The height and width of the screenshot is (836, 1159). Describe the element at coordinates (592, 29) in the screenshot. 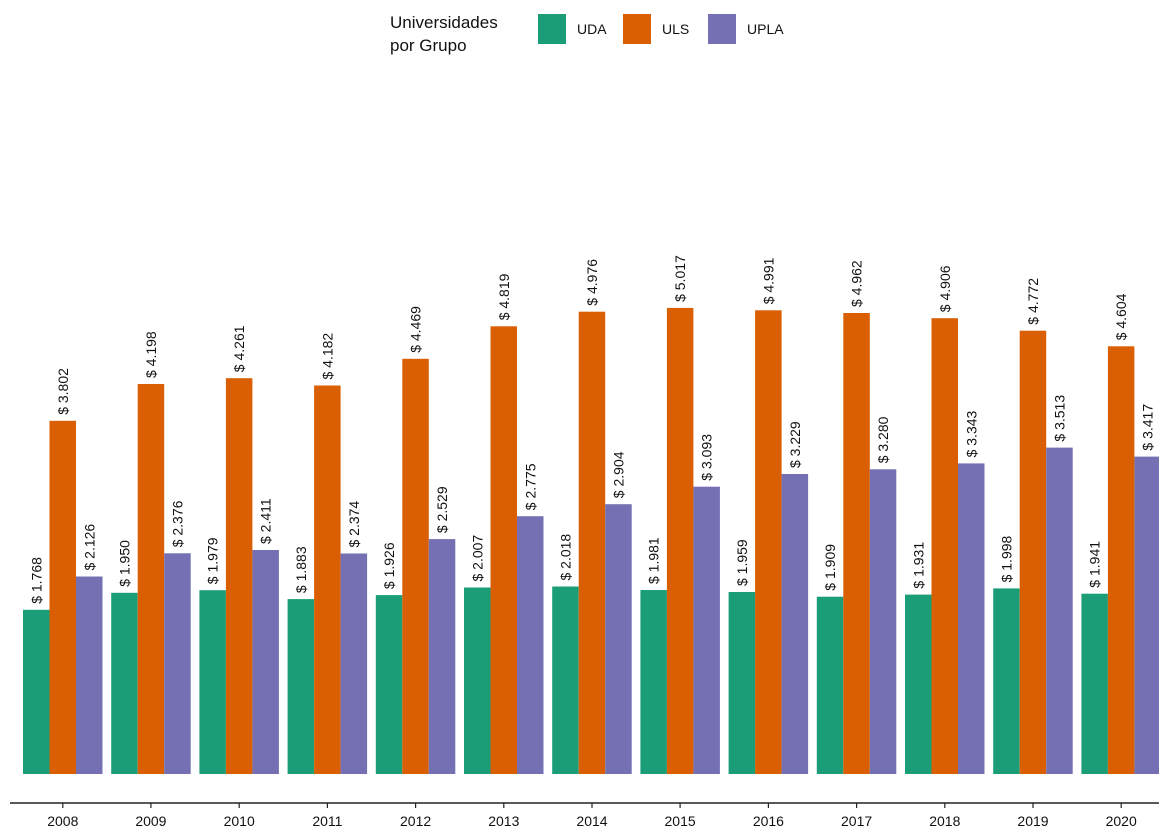

I see `legend-label-uda: UDA` at that location.